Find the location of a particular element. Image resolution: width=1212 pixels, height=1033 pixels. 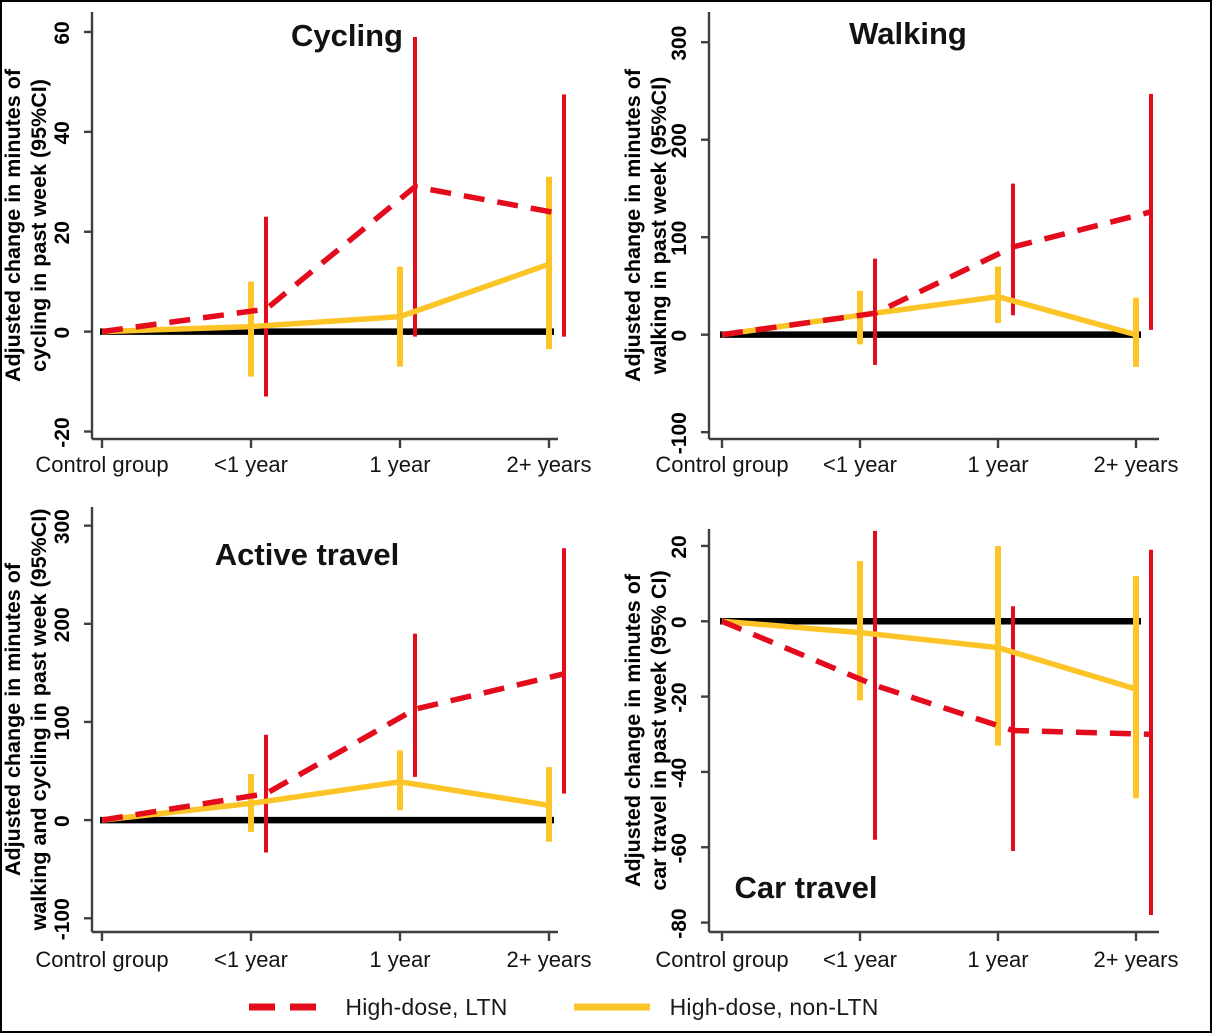

y-tick-label: -60 is located at coordinates (679, 848).